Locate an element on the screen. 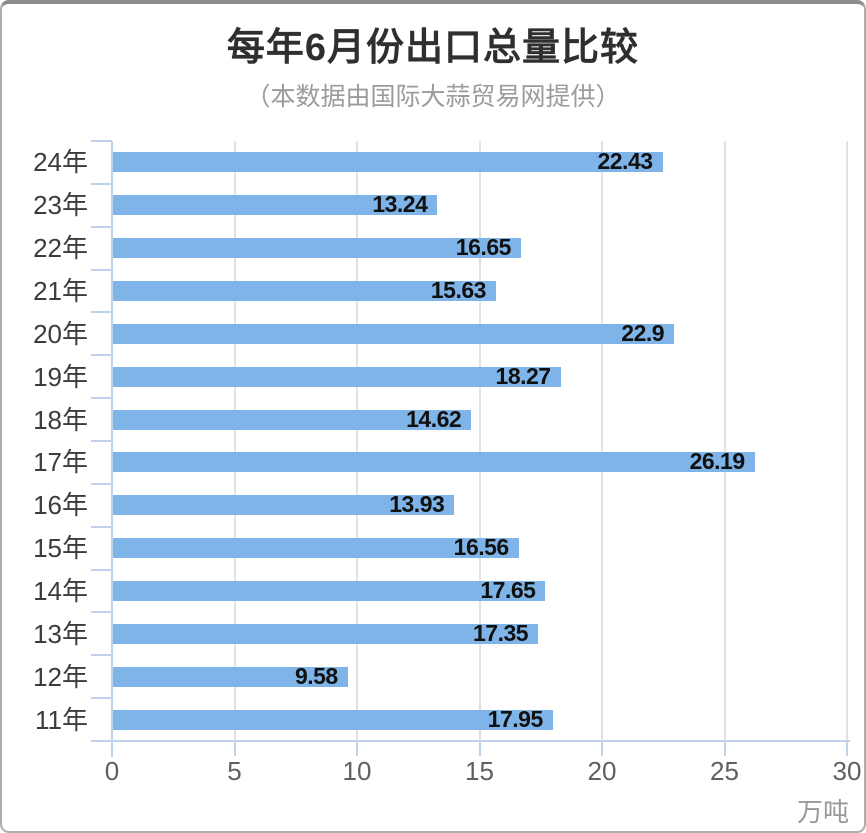 Image resolution: width=866 pixels, height=833 pixels. y-axis-line is located at coordinates (112, 449).